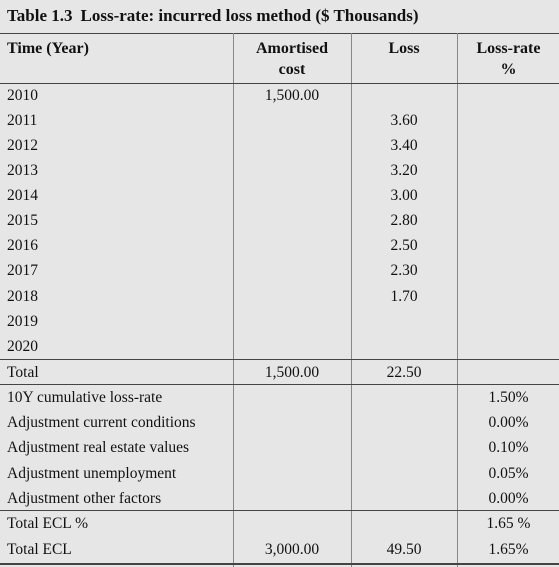 This screenshot has height=567, width=559. Describe the element at coordinates (404, 145) in the screenshot. I see `loss-cell: 3.40` at that location.